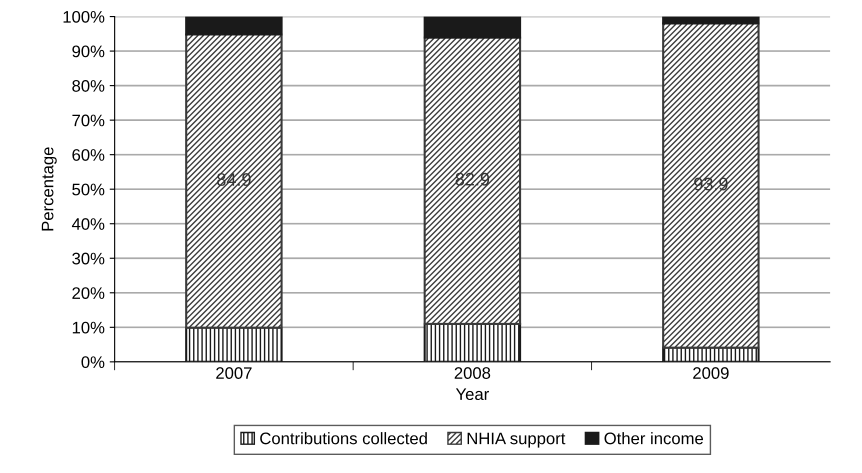 The height and width of the screenshot is (473, 862). Describe the element at coordinates (88, 86) in the screenshot. I see `y-tick-label: 80%` at that location.